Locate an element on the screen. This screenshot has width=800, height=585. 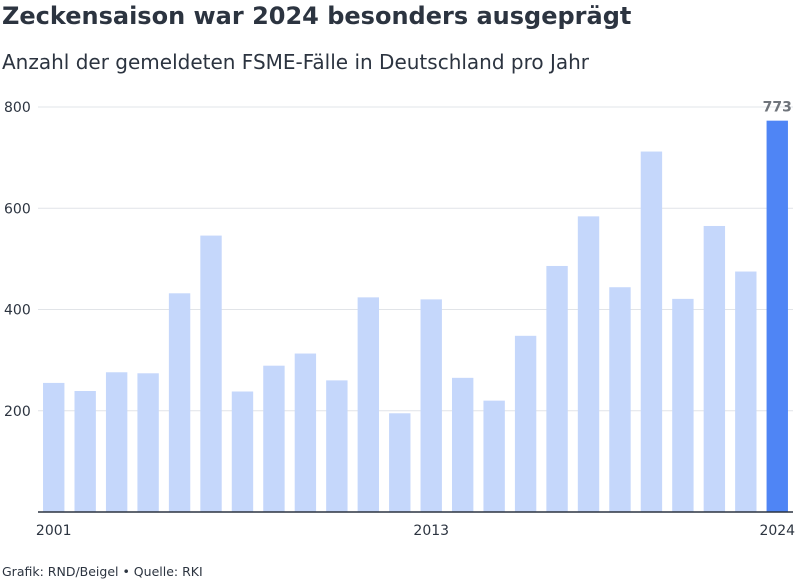
bar-2024 is located at coordinates (777, 316).